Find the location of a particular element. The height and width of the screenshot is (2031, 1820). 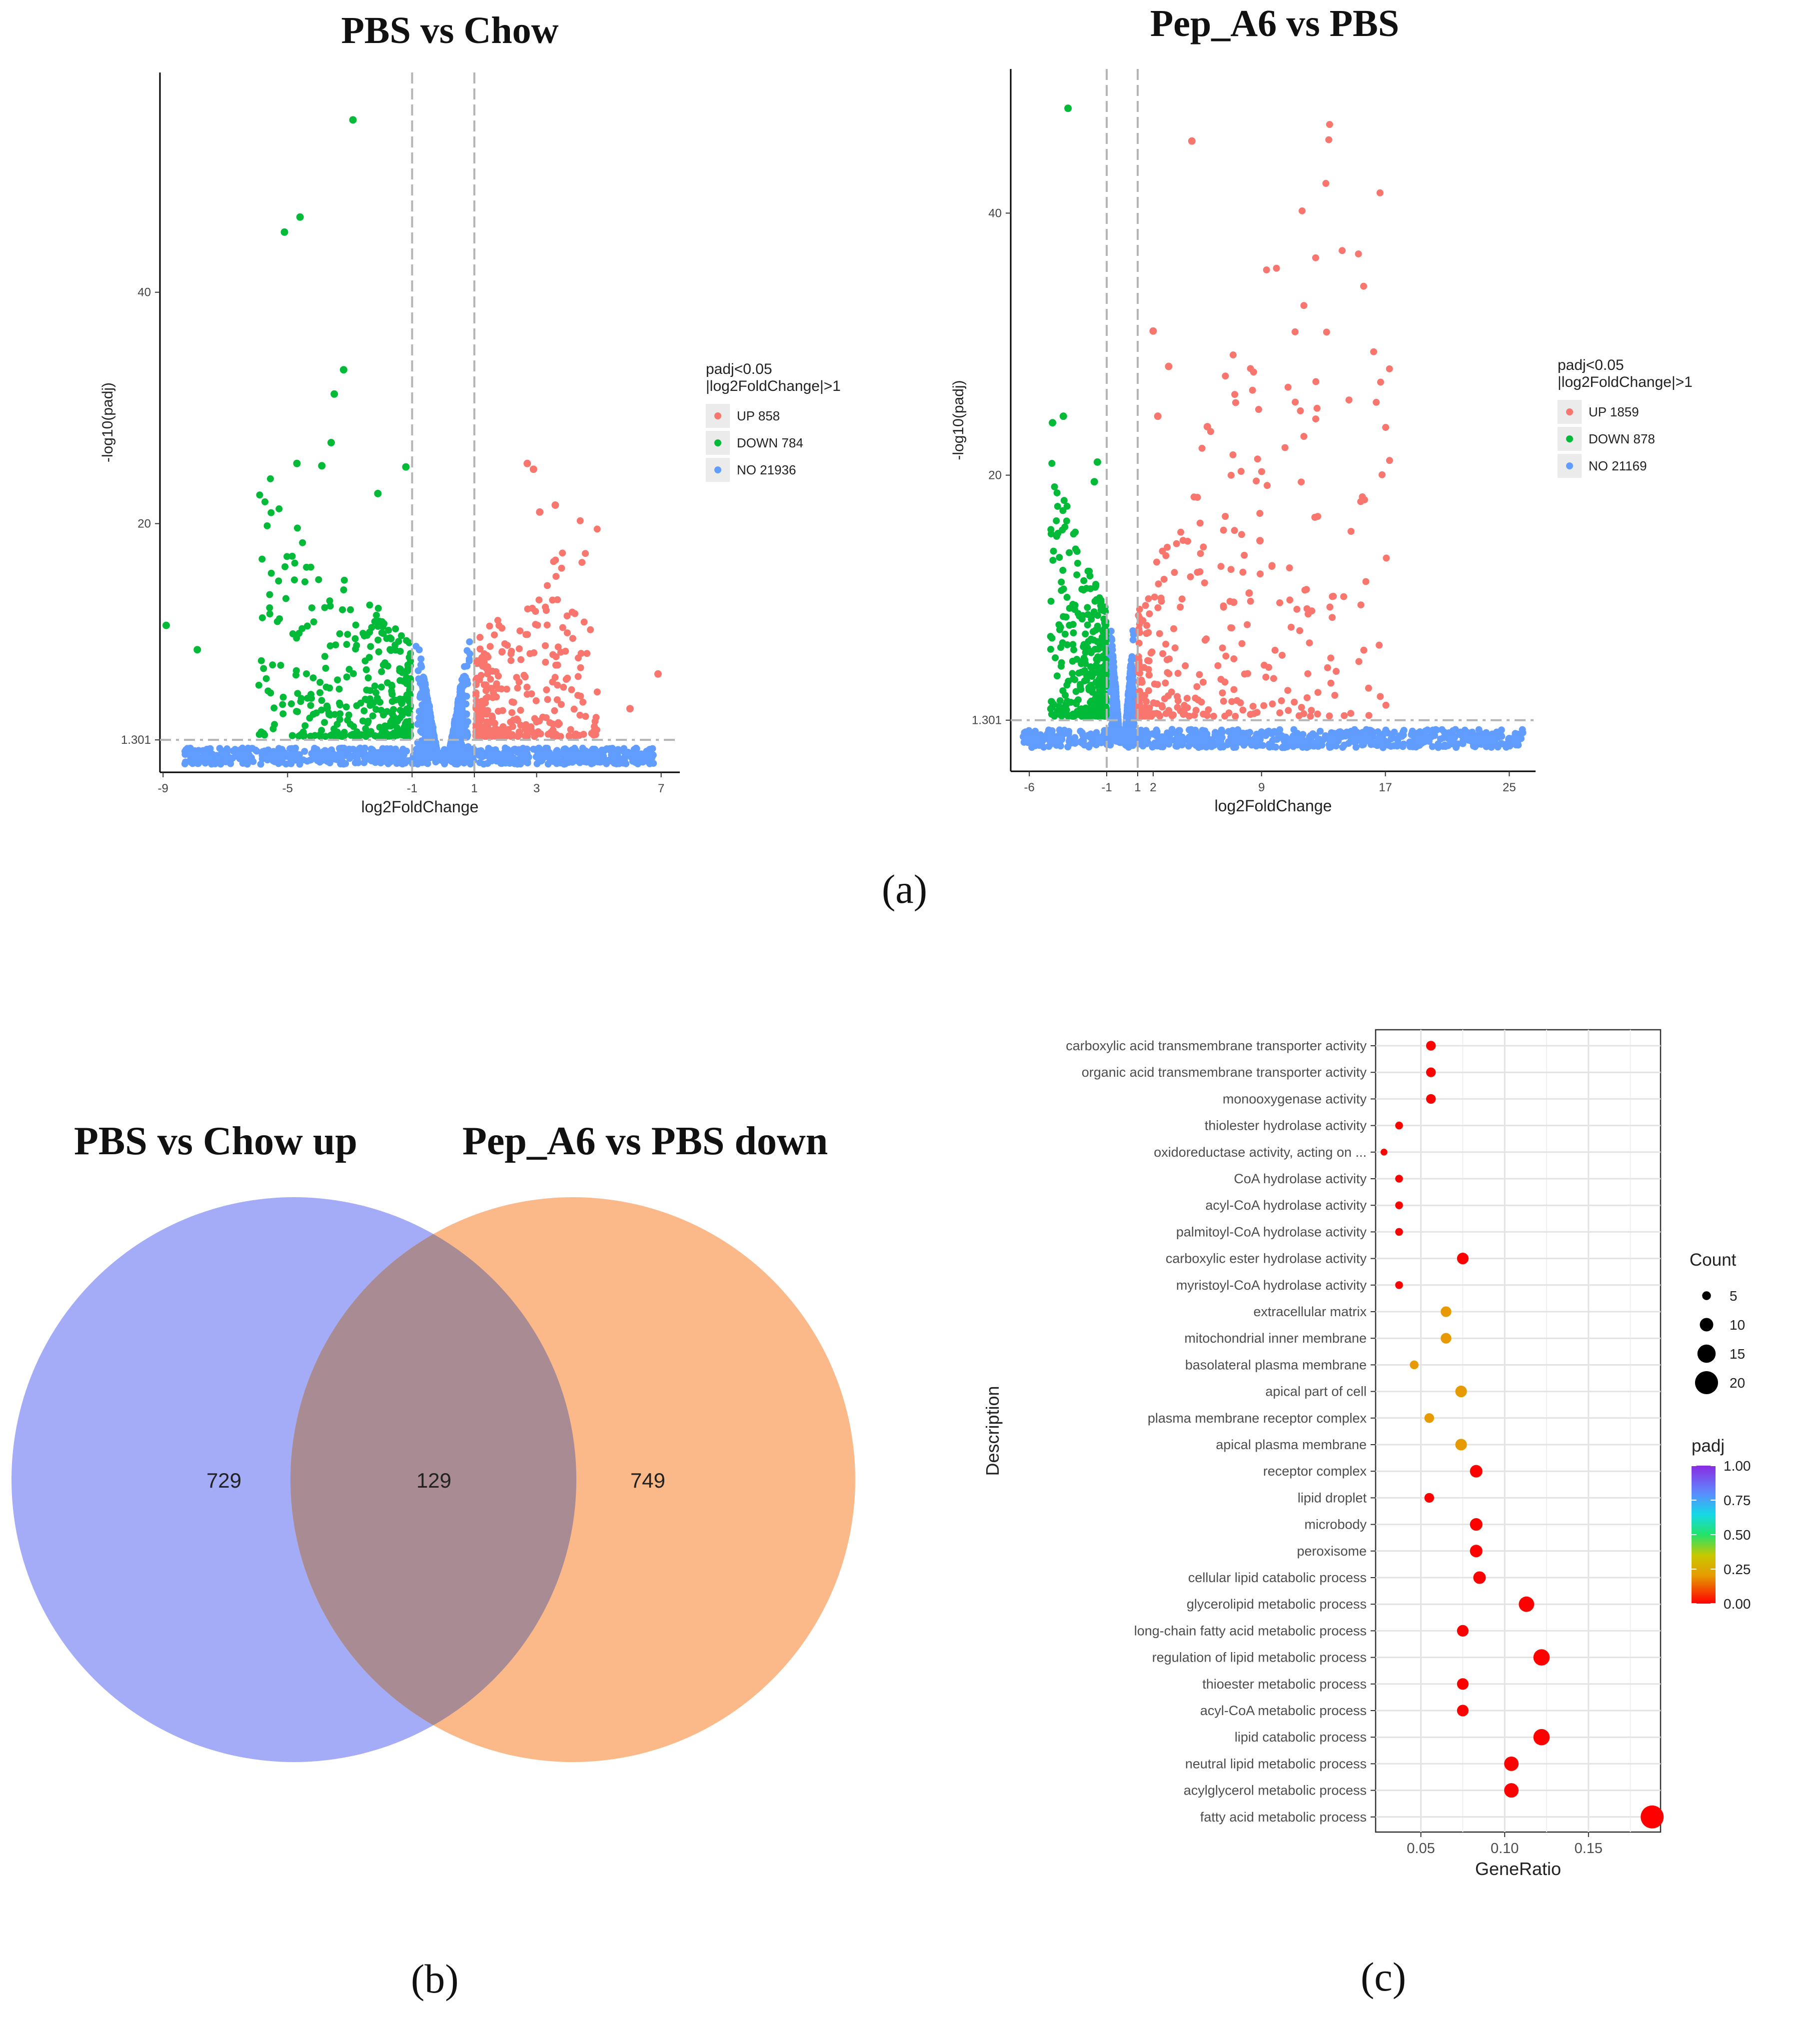

y-axis-label: -log10(padj) is located at coordinates (107, 422).